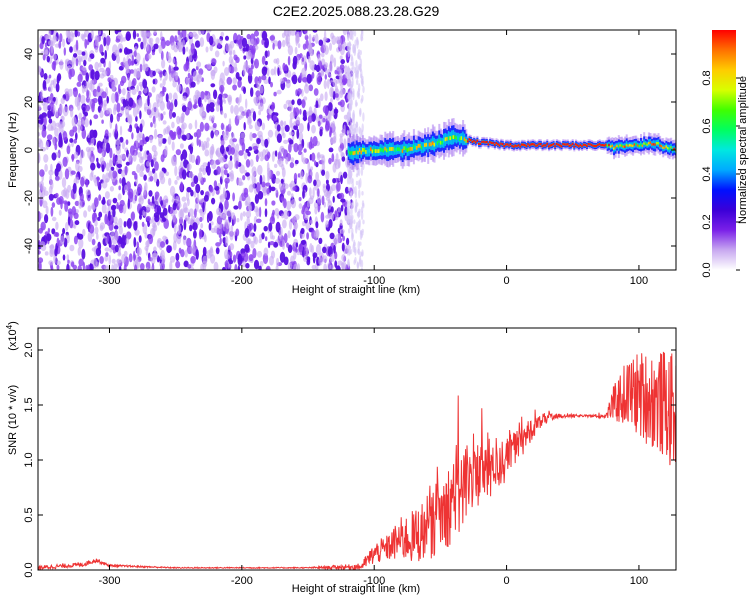 This screenshot has width=750, height=600. I want to click on x-tick-label: -100, so click(374, 281).